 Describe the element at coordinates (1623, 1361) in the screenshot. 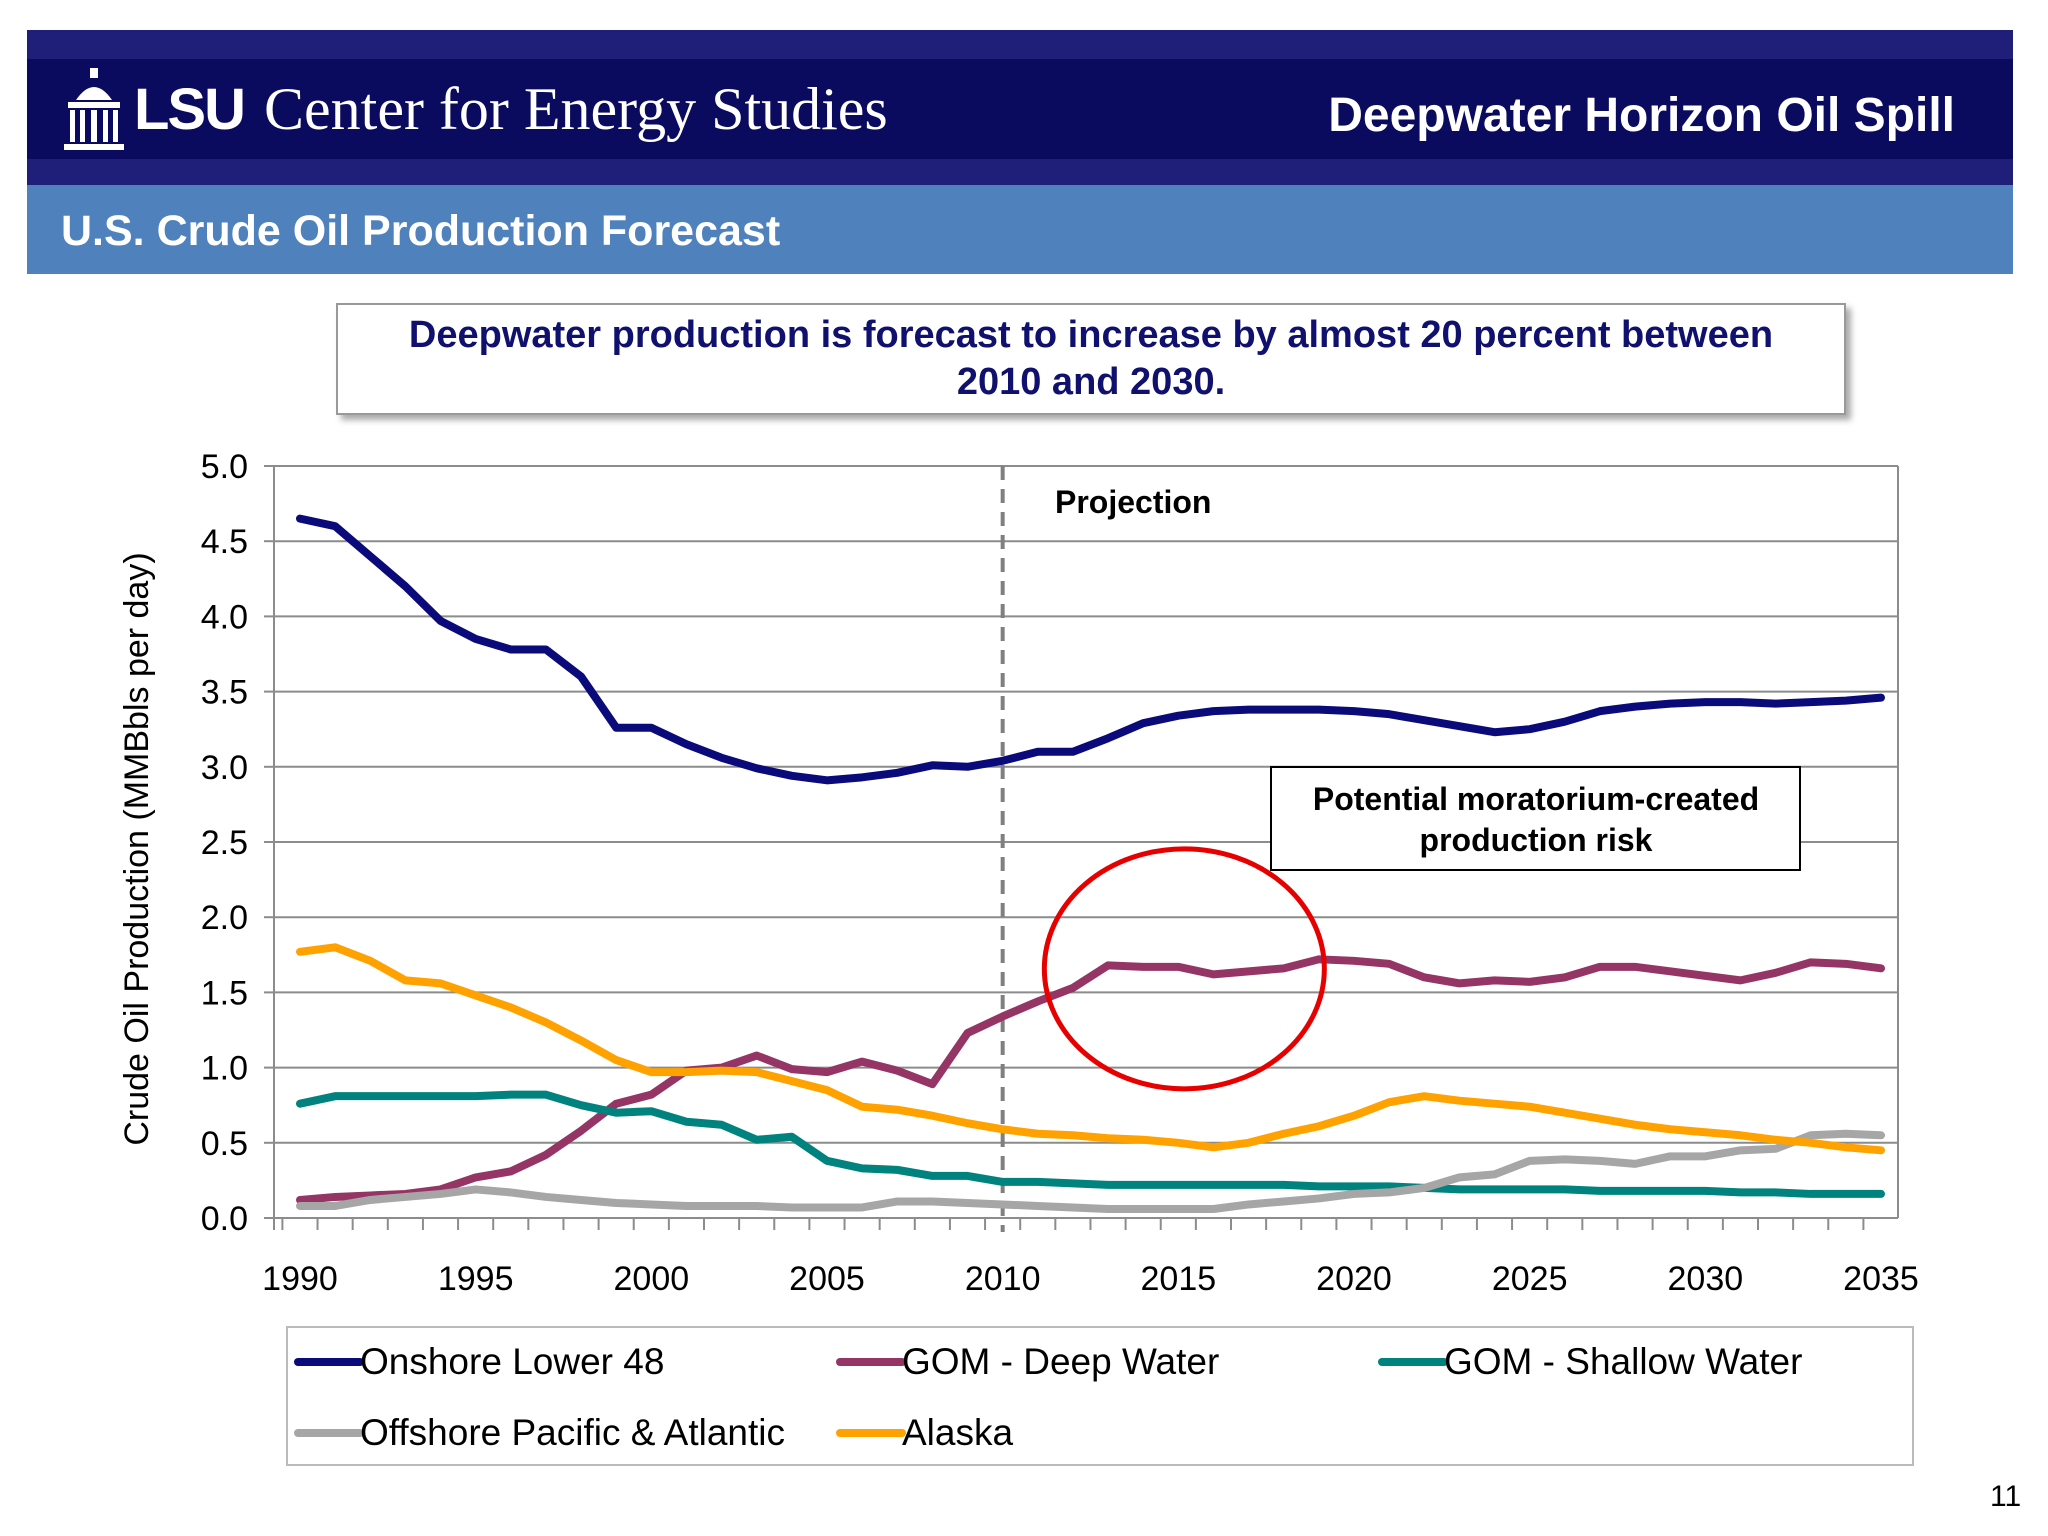

I see `legend-label: GOM - Shallow Water` at that location.